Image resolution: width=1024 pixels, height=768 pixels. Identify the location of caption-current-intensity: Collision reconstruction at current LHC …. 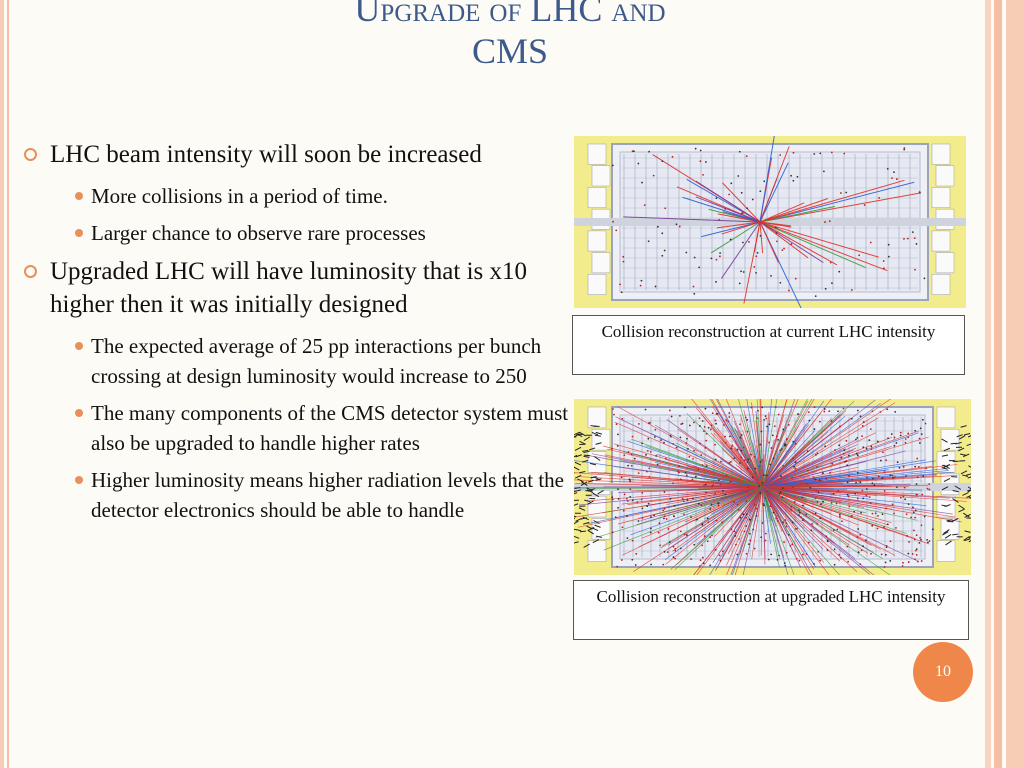
(768, 345).